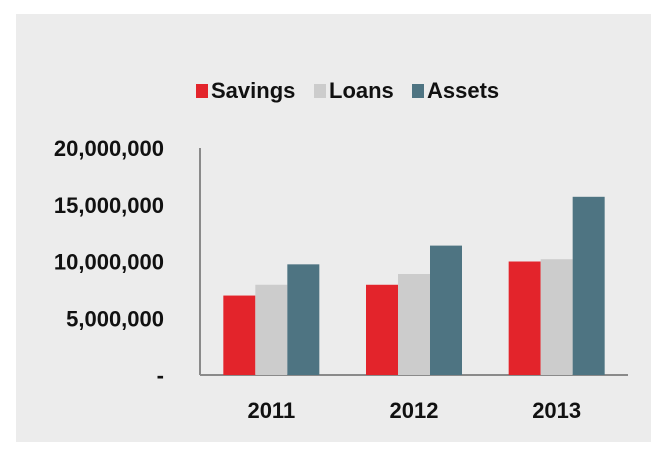 This screenshot has height=456, width=667. I want to click on bar-savings-2012, so click(382, 329).